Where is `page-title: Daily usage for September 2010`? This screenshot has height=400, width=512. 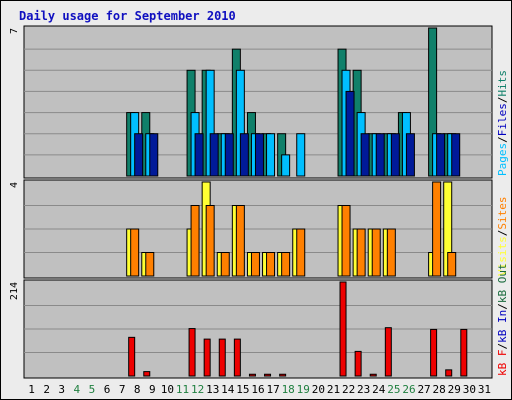
page-title: Daily usage for September 2010 is located at coordinates (127, 16).